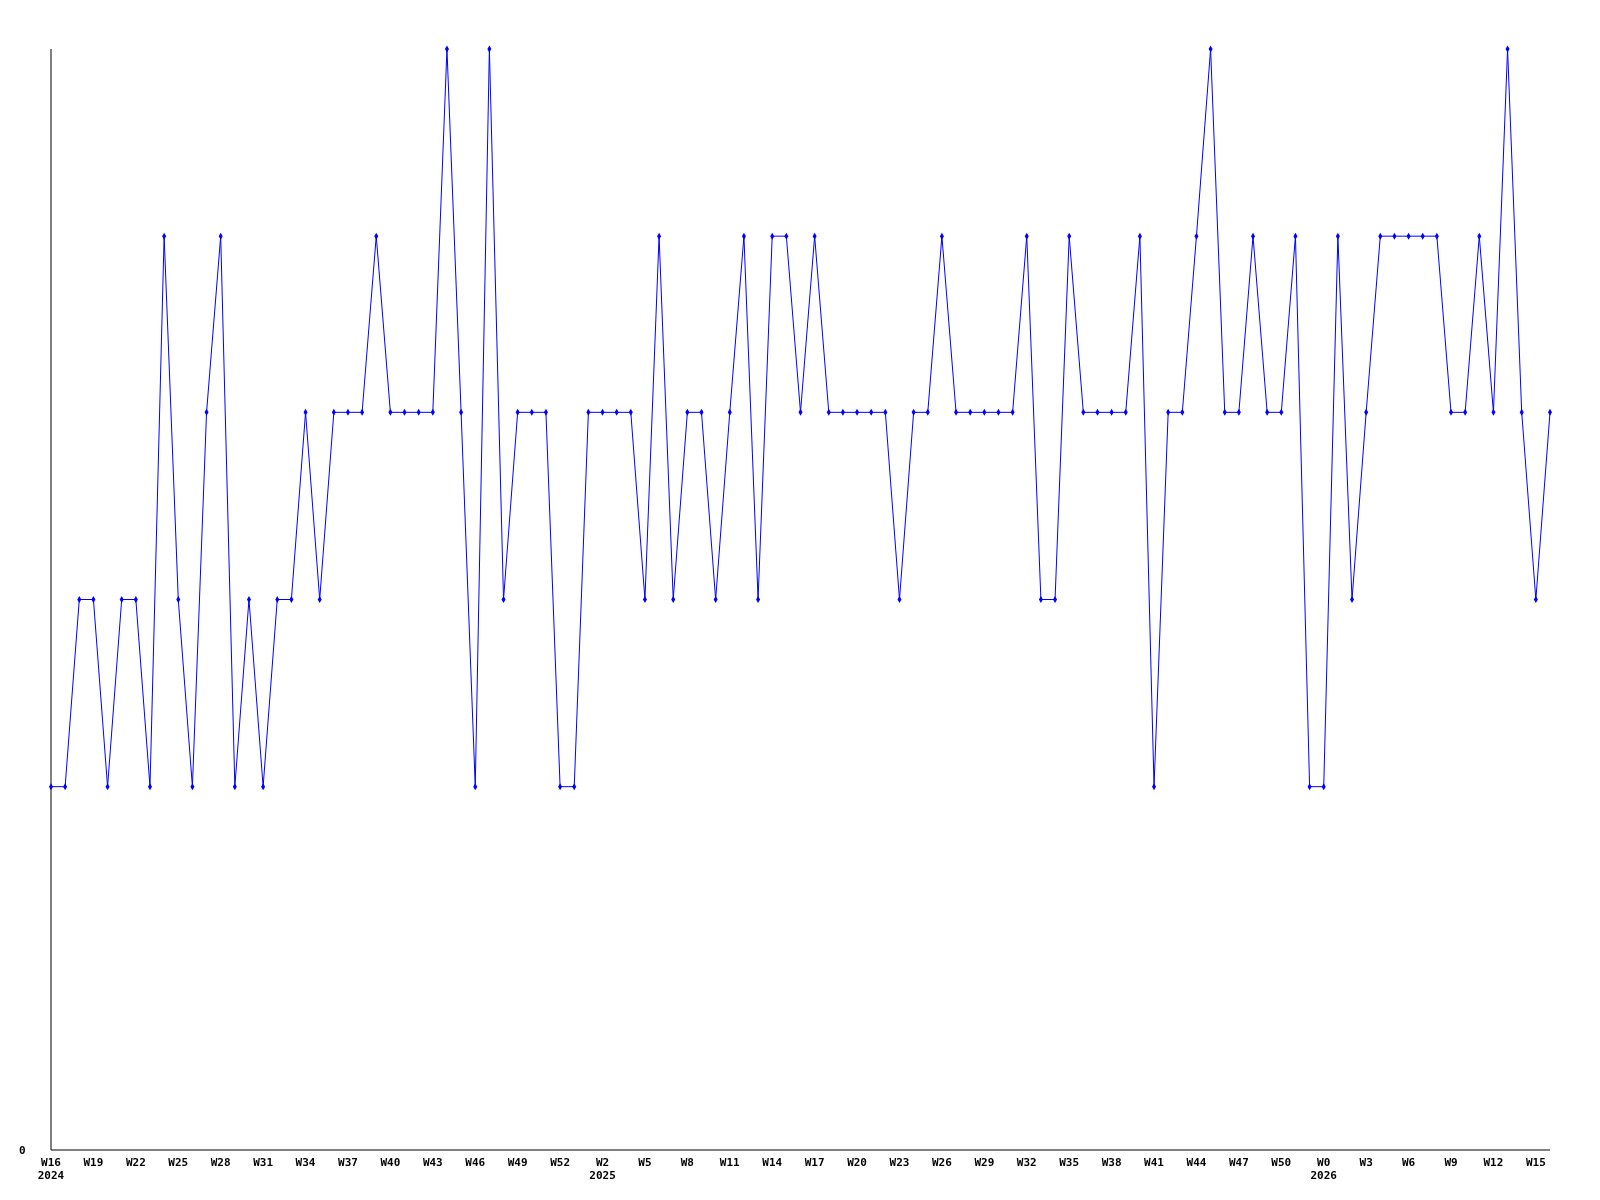 The width and height of the screenshot is (1600, 1200). What do you see at coordinates (899, 1162) in the screenshot?
I see `x-tick-label: W23` at bounding box center [899, 1162].